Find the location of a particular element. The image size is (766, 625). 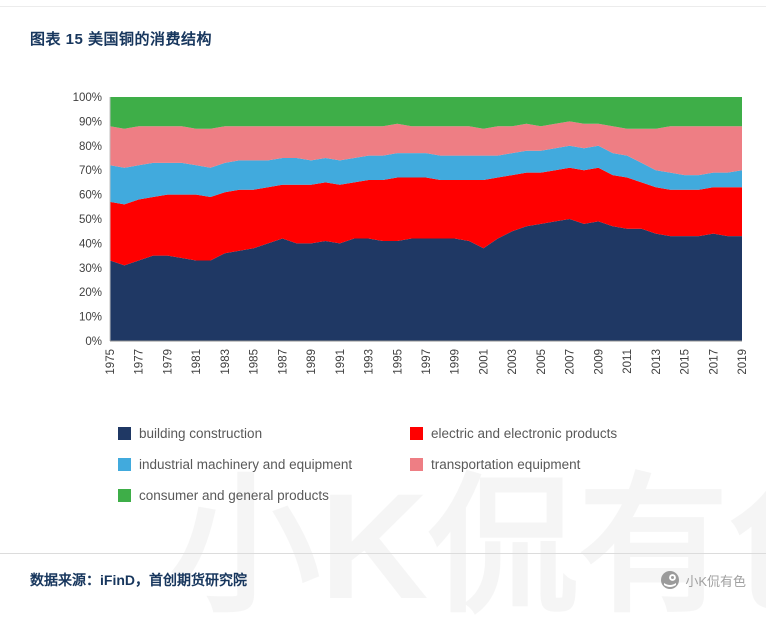

legend-item-transportation-equipment: transportation equipment is located at coordinates (574, 464).